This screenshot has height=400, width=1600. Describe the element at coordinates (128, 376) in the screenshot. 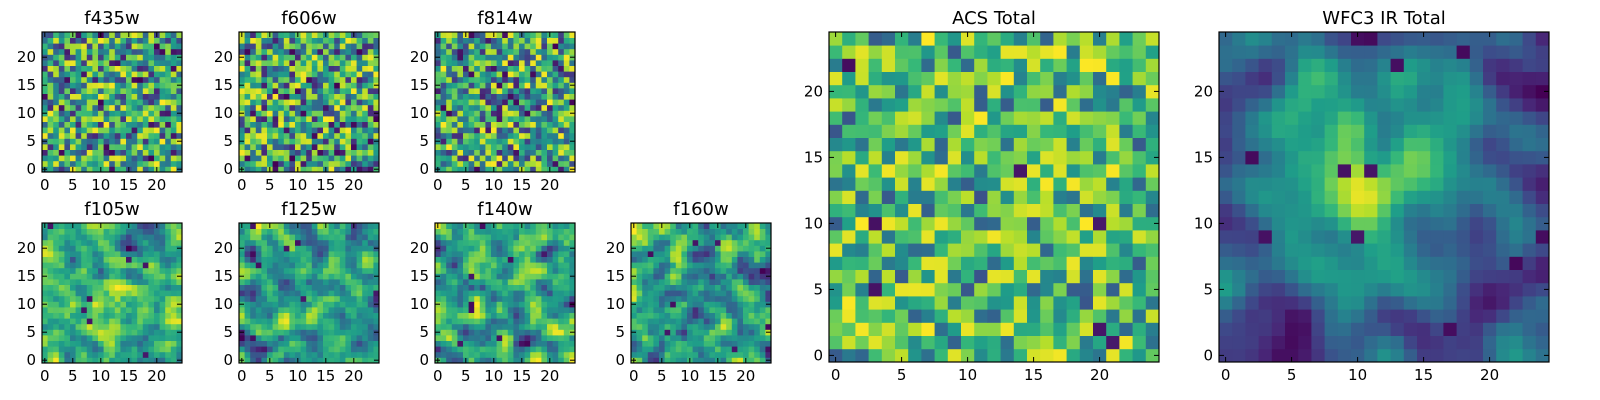

I see `x-tick-label: 15` at that location.